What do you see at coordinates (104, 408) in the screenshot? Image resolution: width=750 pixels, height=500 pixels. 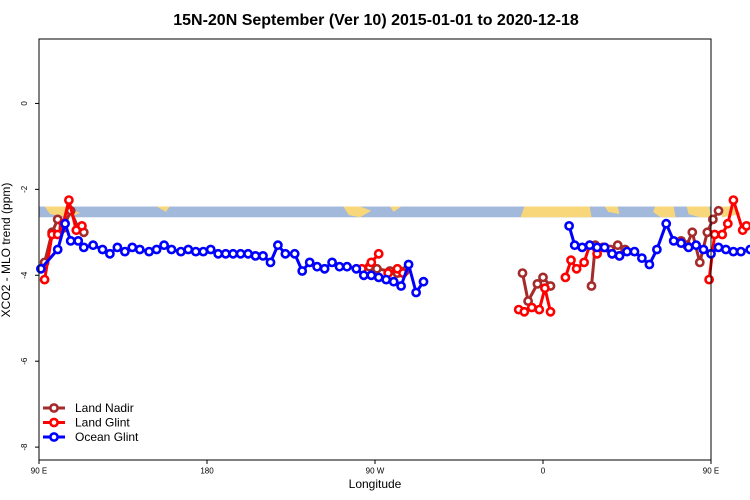 I see `legend-label: Land Nadir` at bounding box center [104, 408].